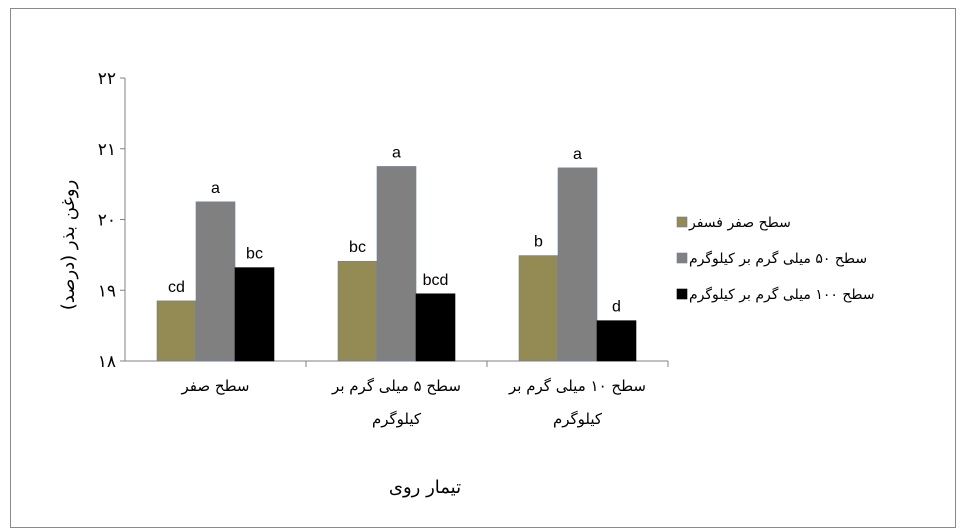  Describe the element at coordinates (782, 294) in the screenshot. I see `legend-label: سطح ۱۰۰ میلی گرم بر کیلوگرم` at that location.